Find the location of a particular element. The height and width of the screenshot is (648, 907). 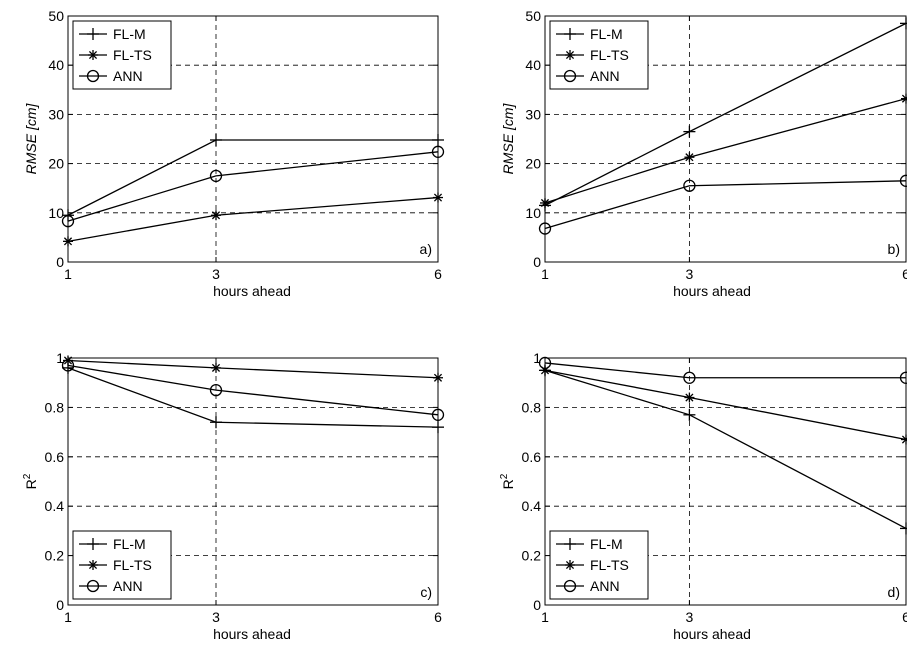

panel-1-xlabel: hours ahead is located at coordinates (712, 291).